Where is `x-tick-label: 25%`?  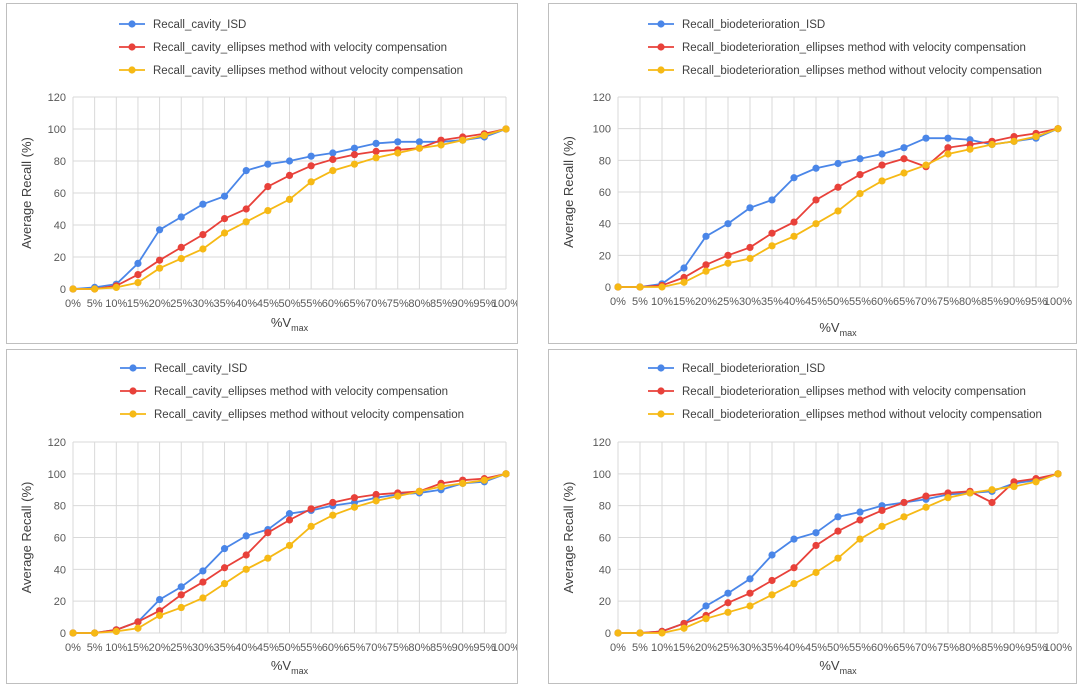
x-tick-label: 25% is located at coordinates (728, 648).